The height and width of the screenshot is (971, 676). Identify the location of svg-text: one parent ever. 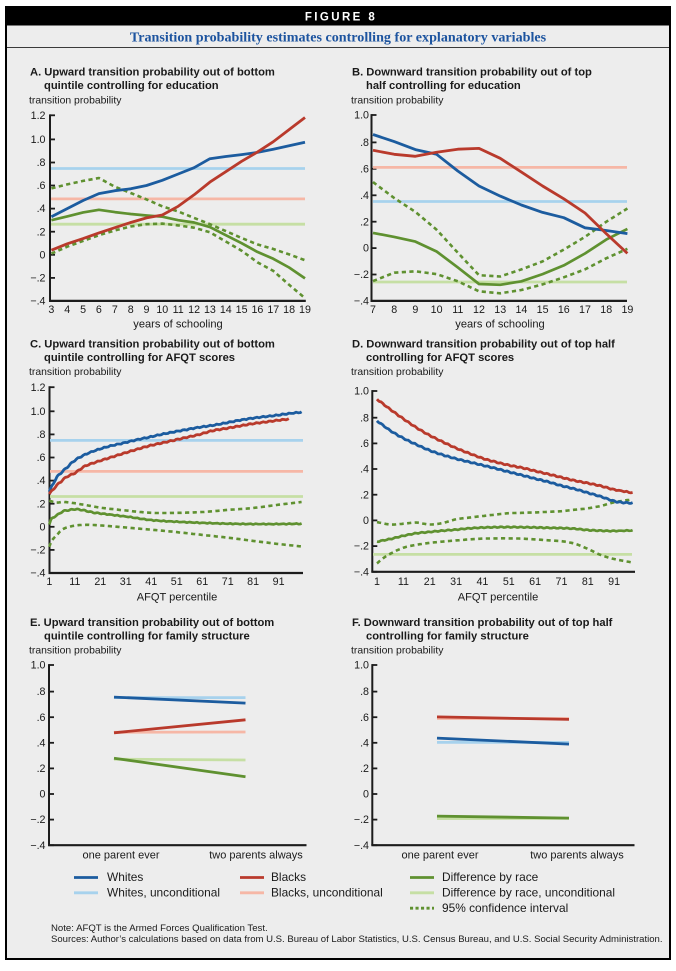
(120, 856).